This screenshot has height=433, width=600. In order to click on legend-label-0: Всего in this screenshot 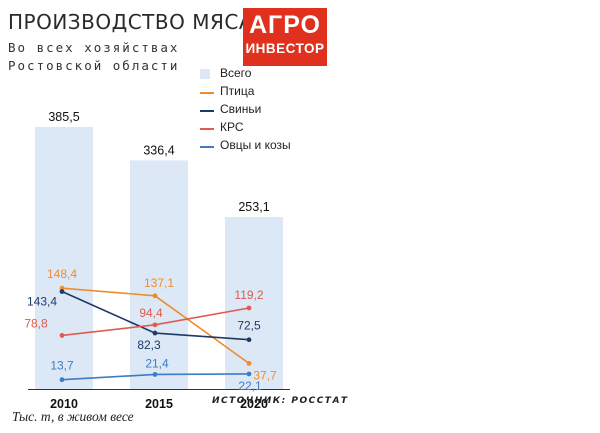, I will do `click(236, 73)`.